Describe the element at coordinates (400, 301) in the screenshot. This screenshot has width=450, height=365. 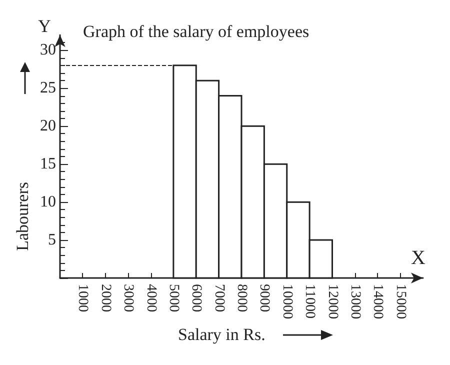
I see `x-tick-label: 15000` at that location.